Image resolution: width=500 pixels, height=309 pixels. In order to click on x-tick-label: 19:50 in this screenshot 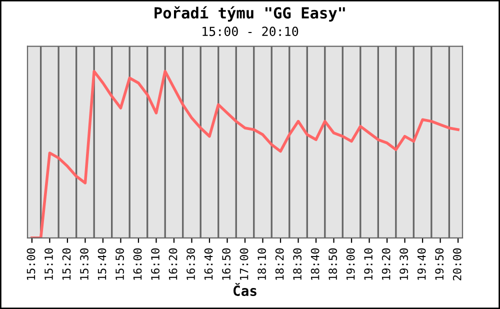, I will do `click(439, 264)`.